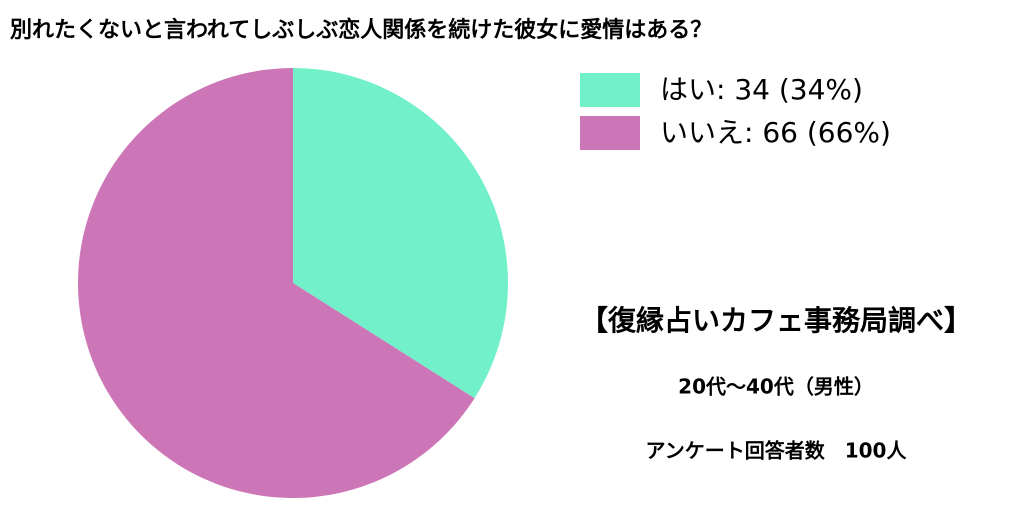 The height and width of the screenshot is (518, 1024). I want to click on annotation: 【復縁占いカフェ事務局調べ】, so click(776, 320).